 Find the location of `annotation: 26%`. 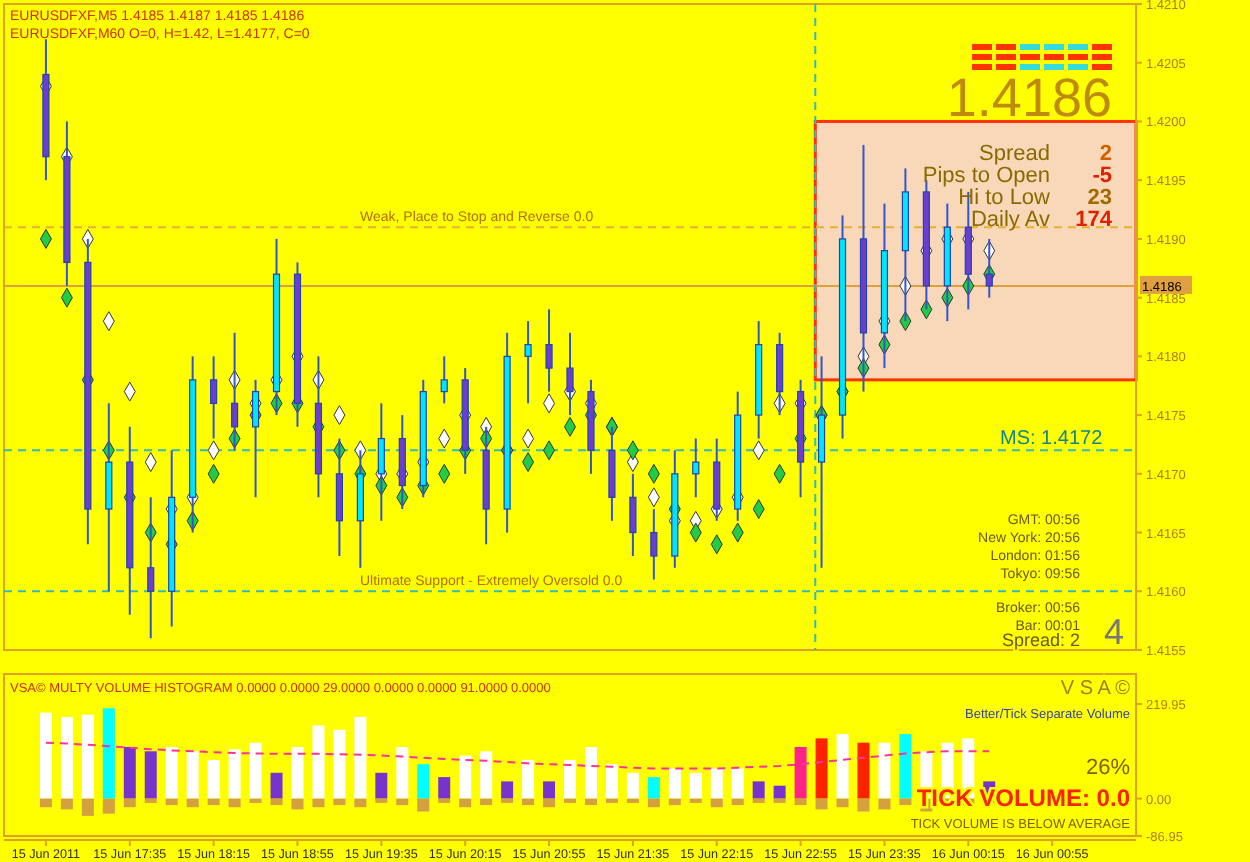

annotation: 26% is located at coordinates (1108, 768).